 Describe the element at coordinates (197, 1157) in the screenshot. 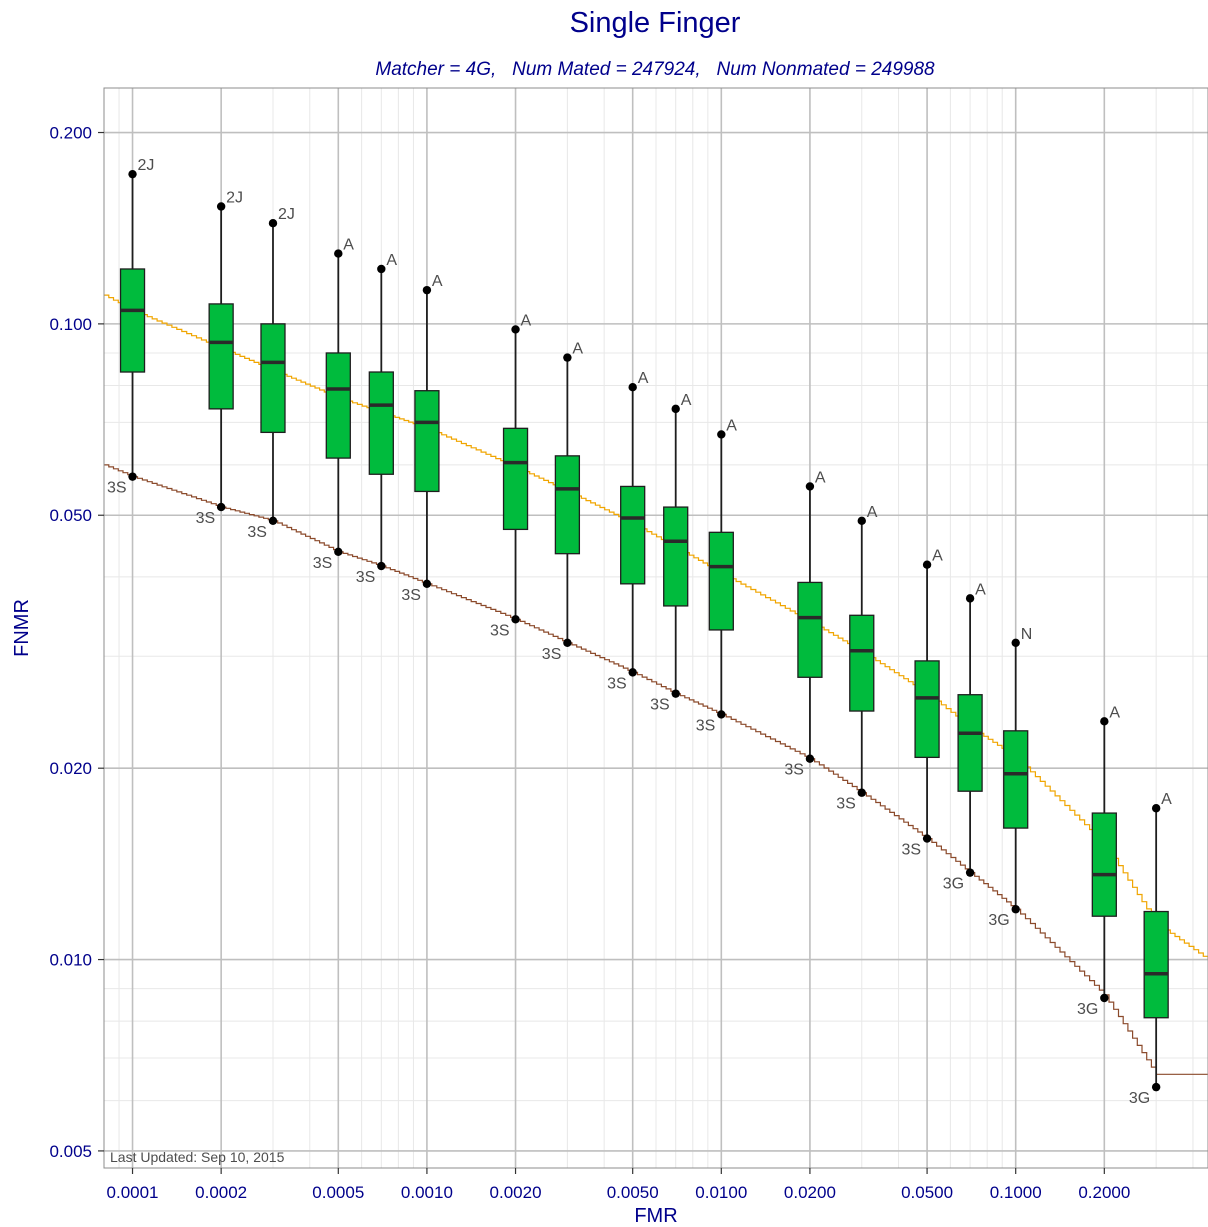

I see `footnote: Last Updated: Sep 10, 2015` at that location.